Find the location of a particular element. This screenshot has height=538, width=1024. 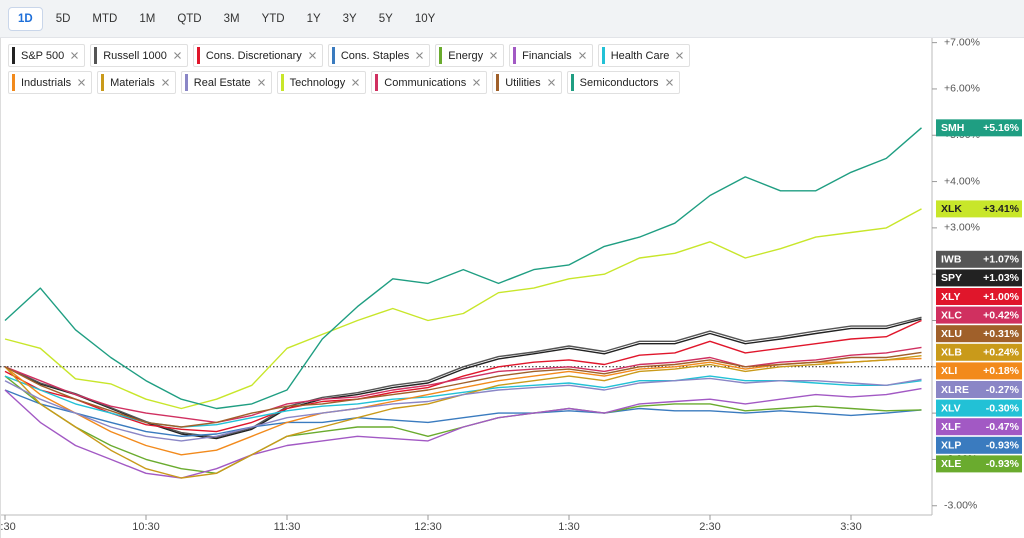

x-tick-label: 9:30 is located at coordinates (8, 527).